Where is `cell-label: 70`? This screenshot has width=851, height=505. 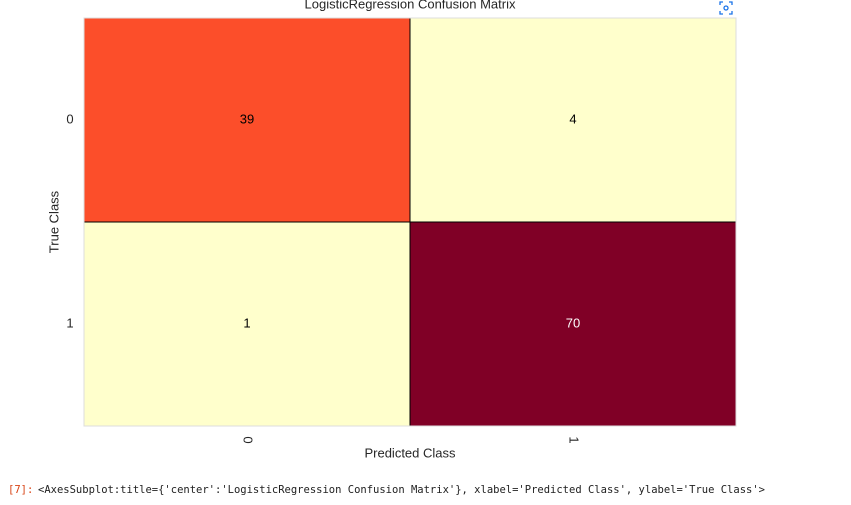
cell-label: 70 is located at coordinates (573, 322).